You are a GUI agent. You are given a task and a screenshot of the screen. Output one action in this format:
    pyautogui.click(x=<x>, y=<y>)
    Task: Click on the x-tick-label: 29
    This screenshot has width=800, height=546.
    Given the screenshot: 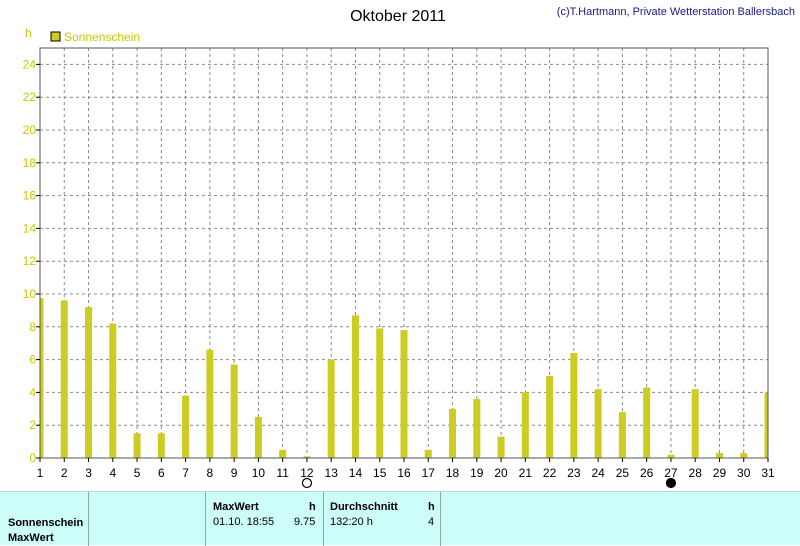 What is the action you would take?
    pyautogui.click(x=720, y=473)
    